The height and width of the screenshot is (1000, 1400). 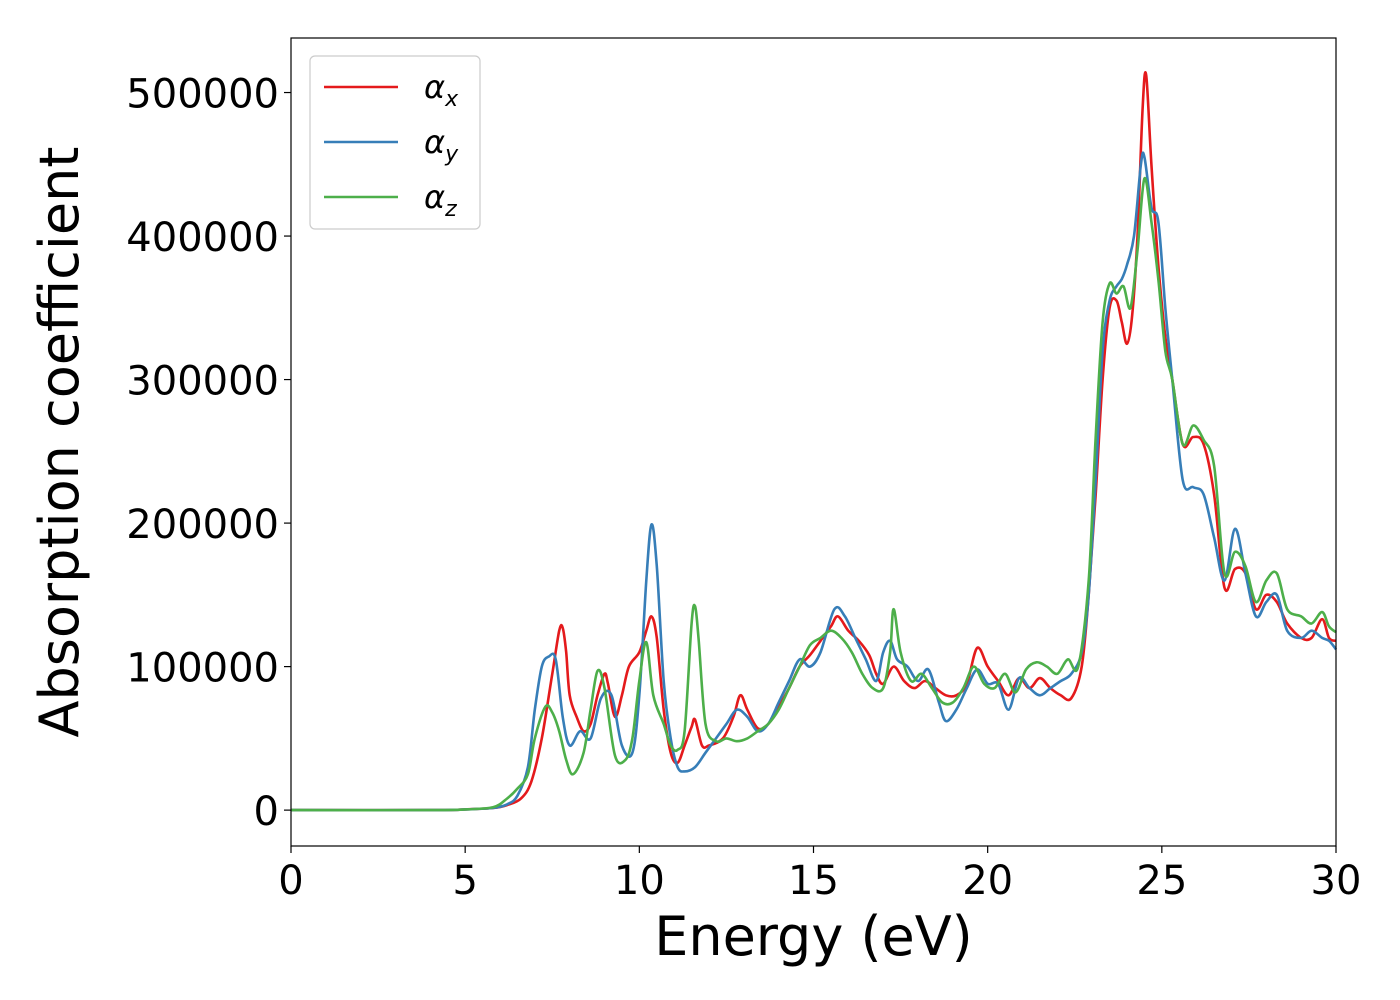 I want to click on y-axis-ticks: 0 100000 200000 300000 400000 500000, so click(x=208, y=453).